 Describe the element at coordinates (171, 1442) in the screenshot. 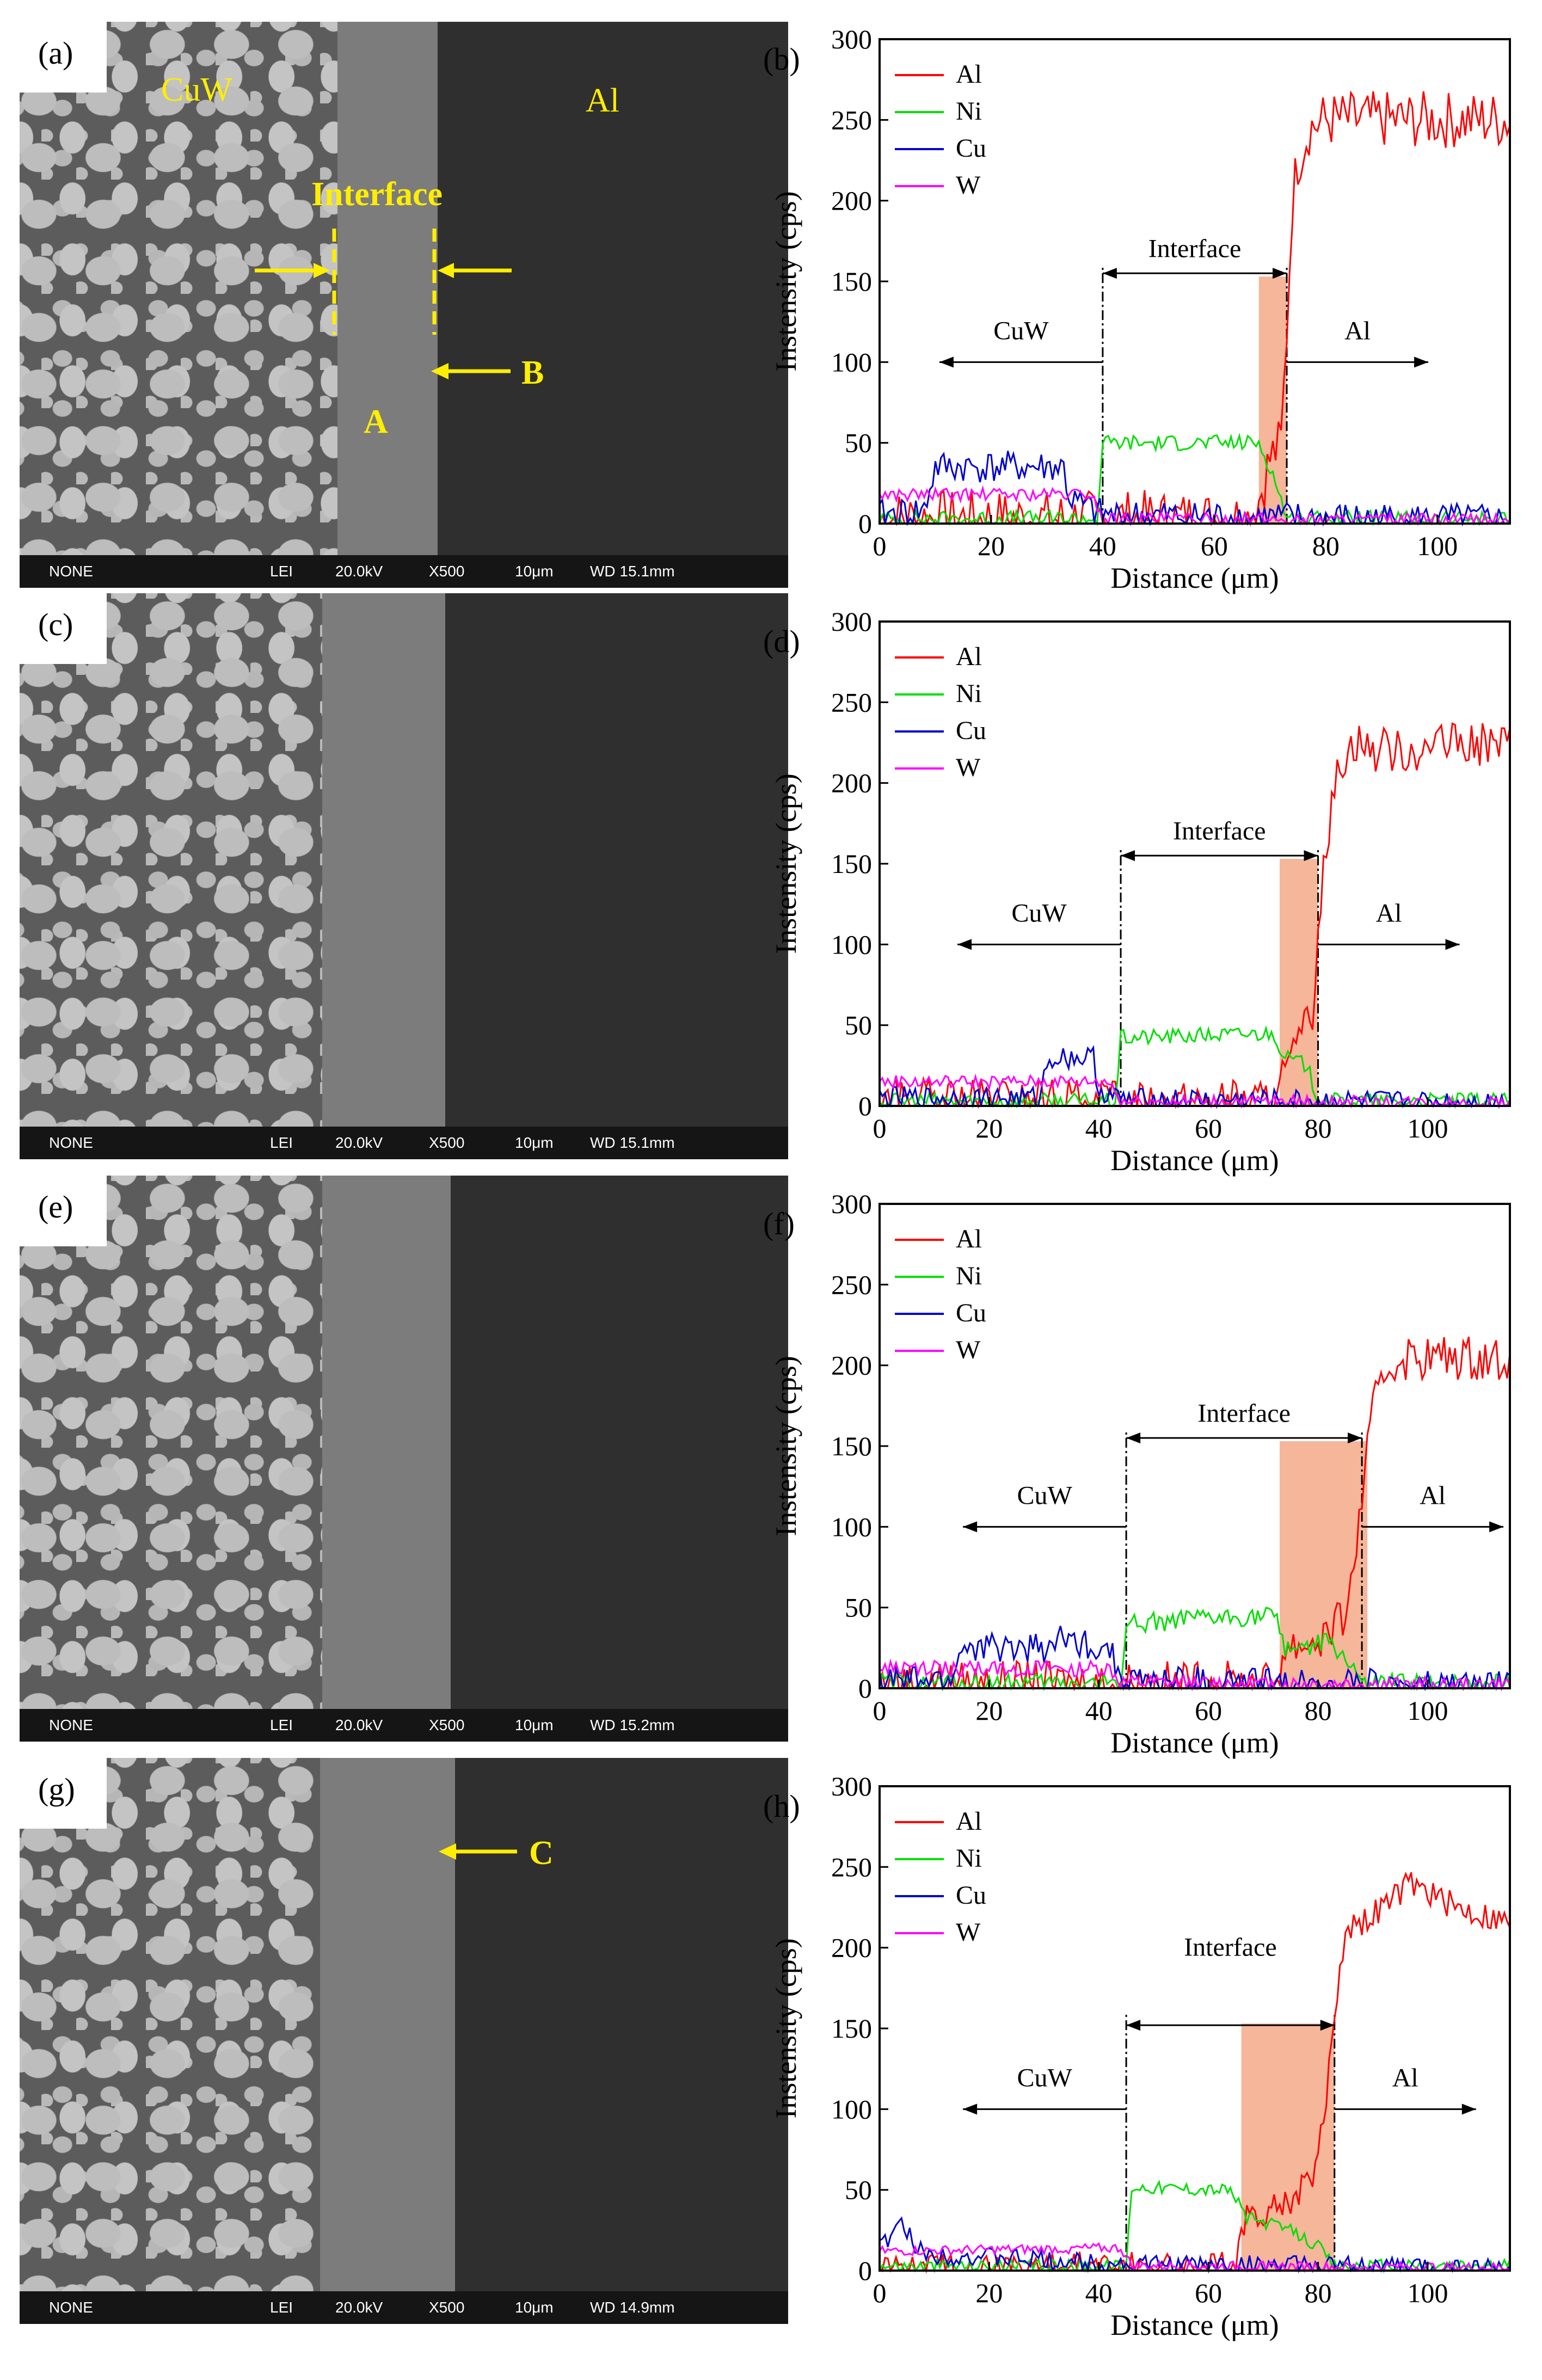

I see `cuw-region` at that location.